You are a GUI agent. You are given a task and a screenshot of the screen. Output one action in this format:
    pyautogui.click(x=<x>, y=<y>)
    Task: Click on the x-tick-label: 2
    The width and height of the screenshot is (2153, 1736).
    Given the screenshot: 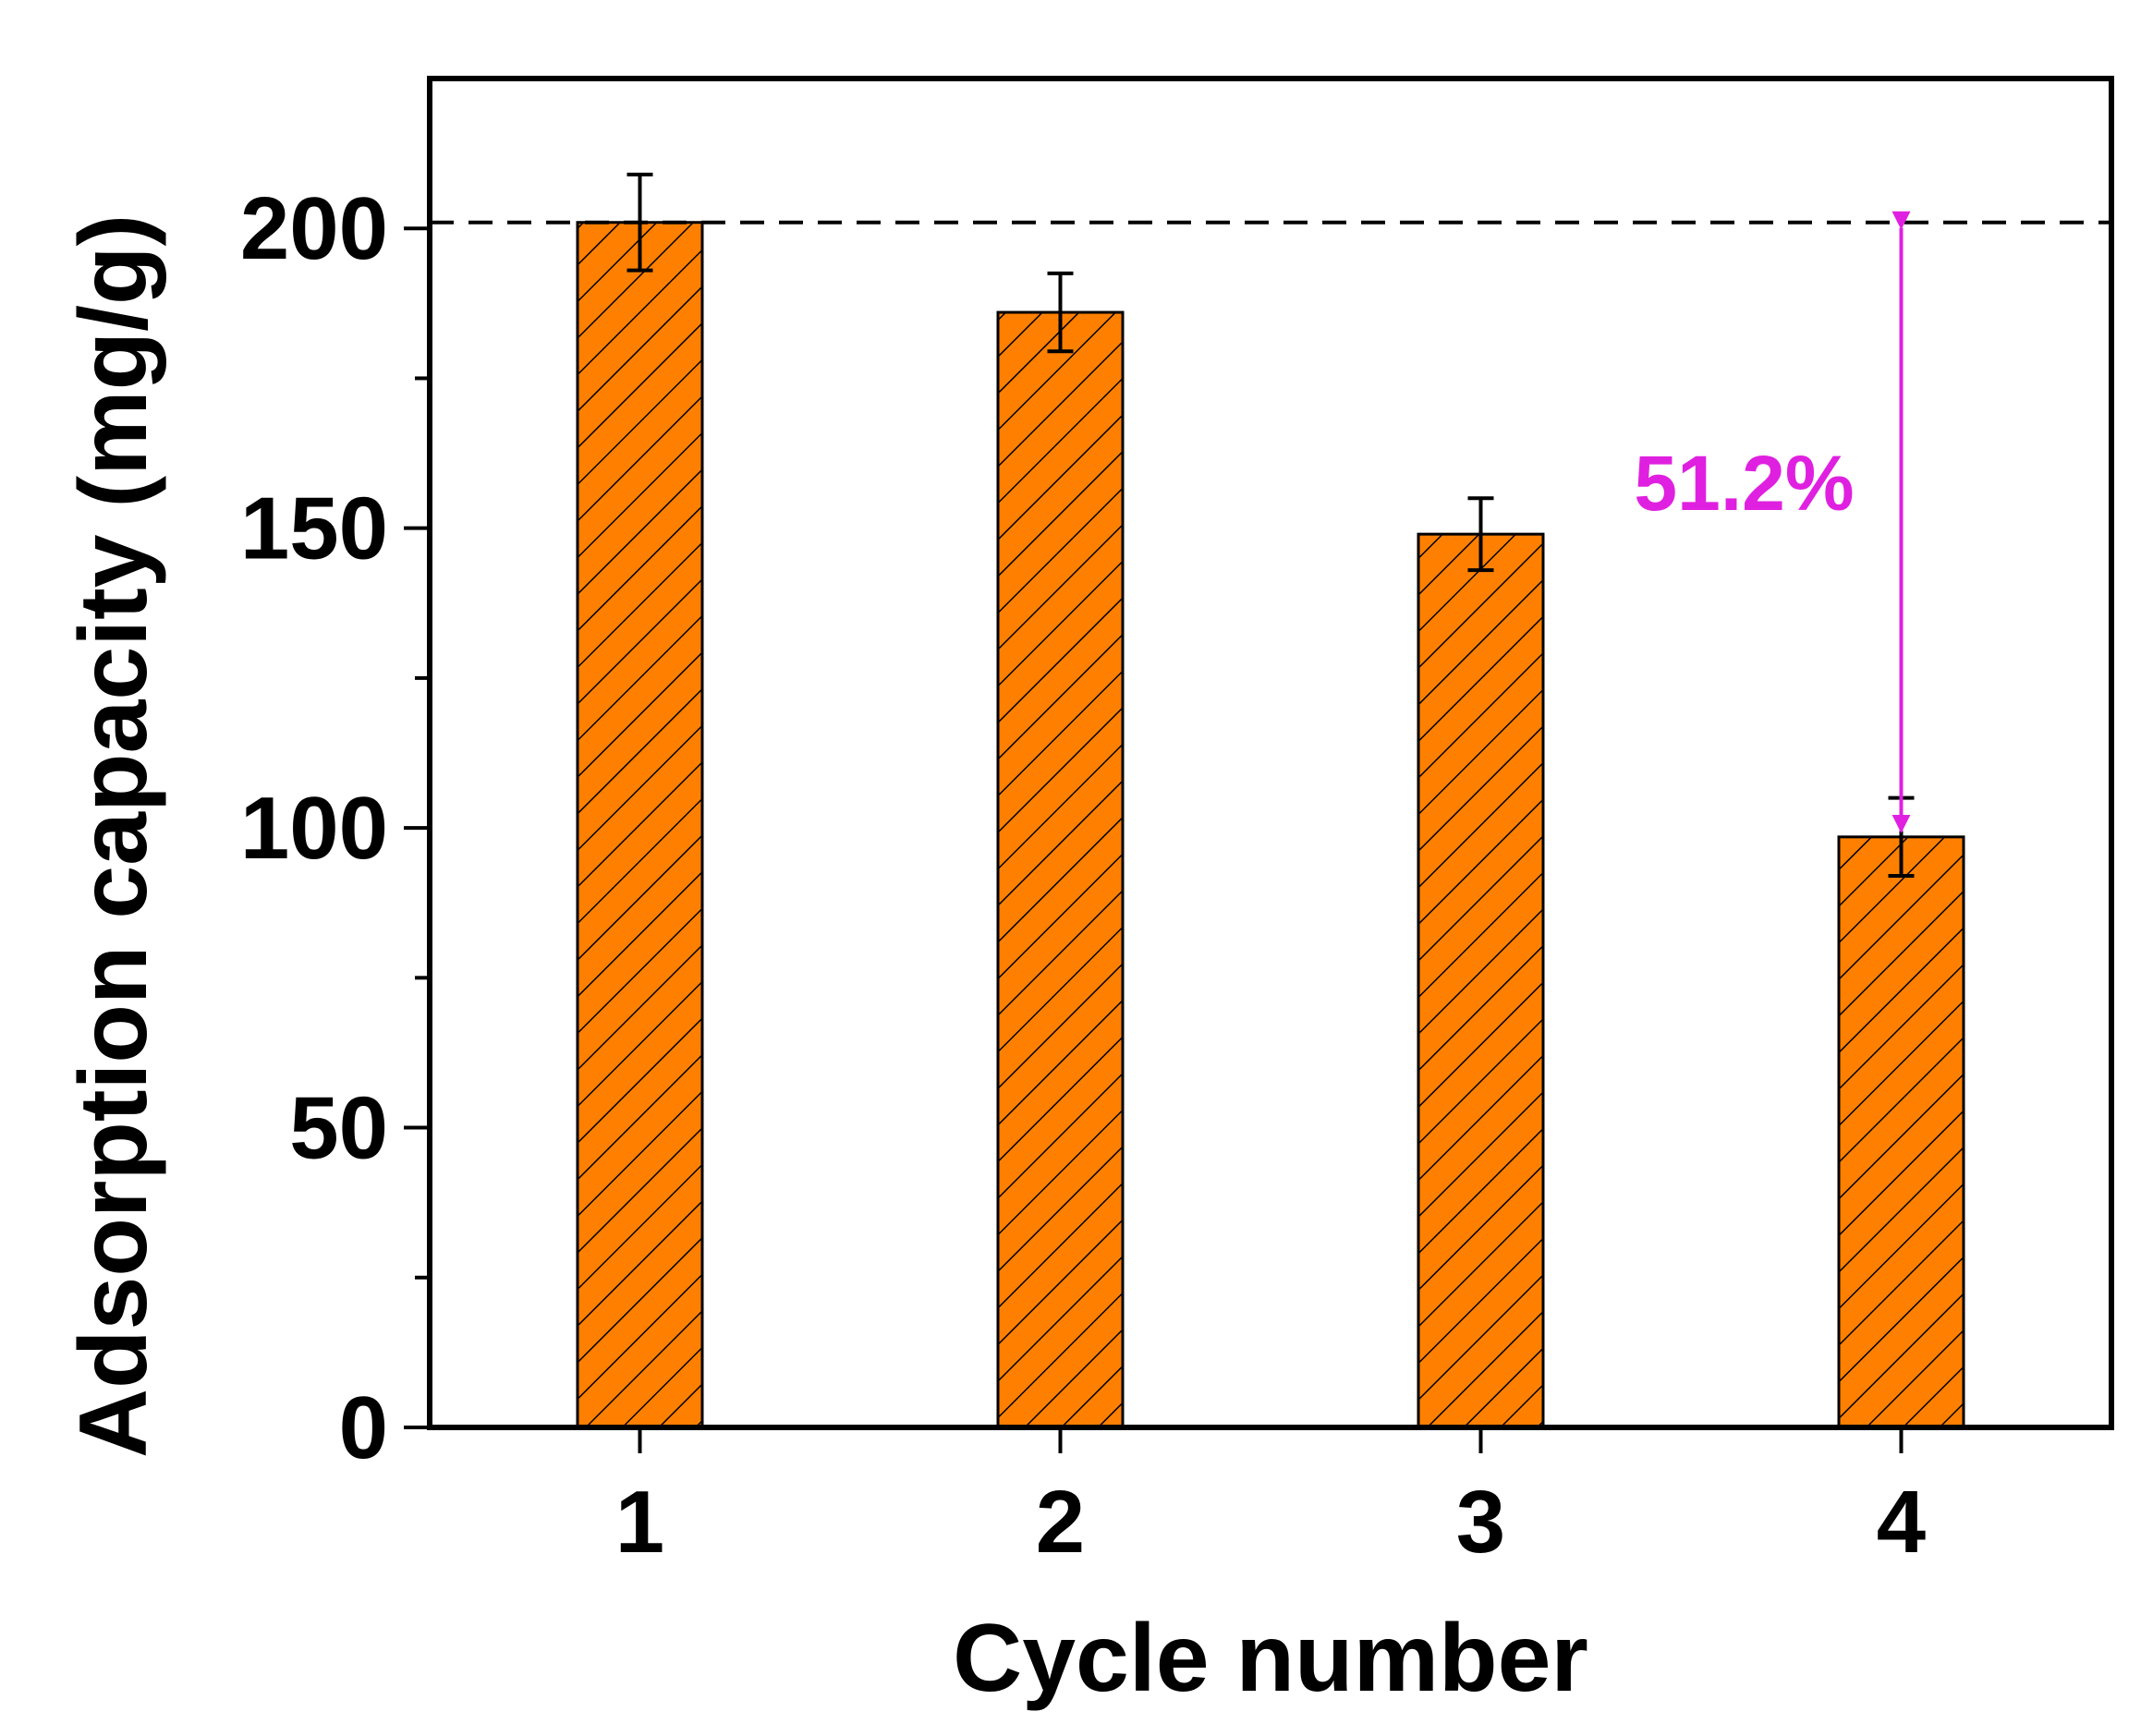 What is the action you would take?
    pyautogui.click(x=1060, y=1523)
    